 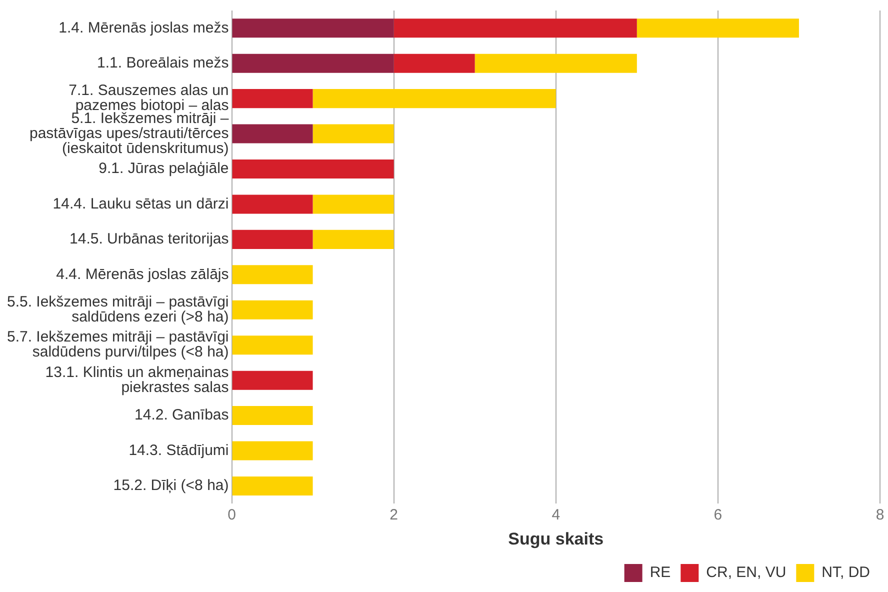 I want to click on y-tick-label: 15.2. Dīķi (<8 ha), so click(x=171, y=485).